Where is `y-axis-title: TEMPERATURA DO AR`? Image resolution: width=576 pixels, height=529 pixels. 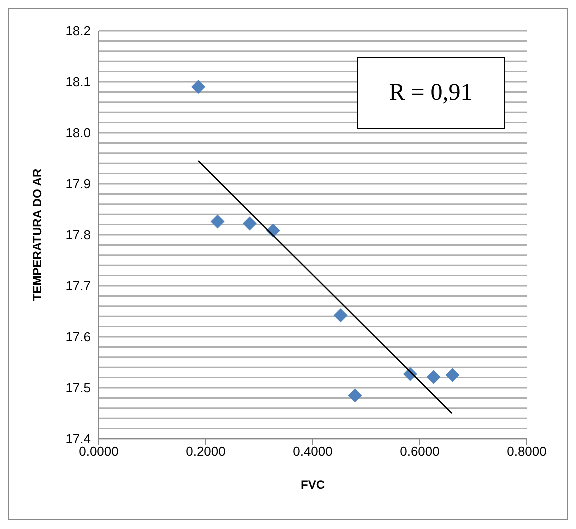
y-axis-title: TEMPERATURA DO AR is located at coordinates (37, 235).